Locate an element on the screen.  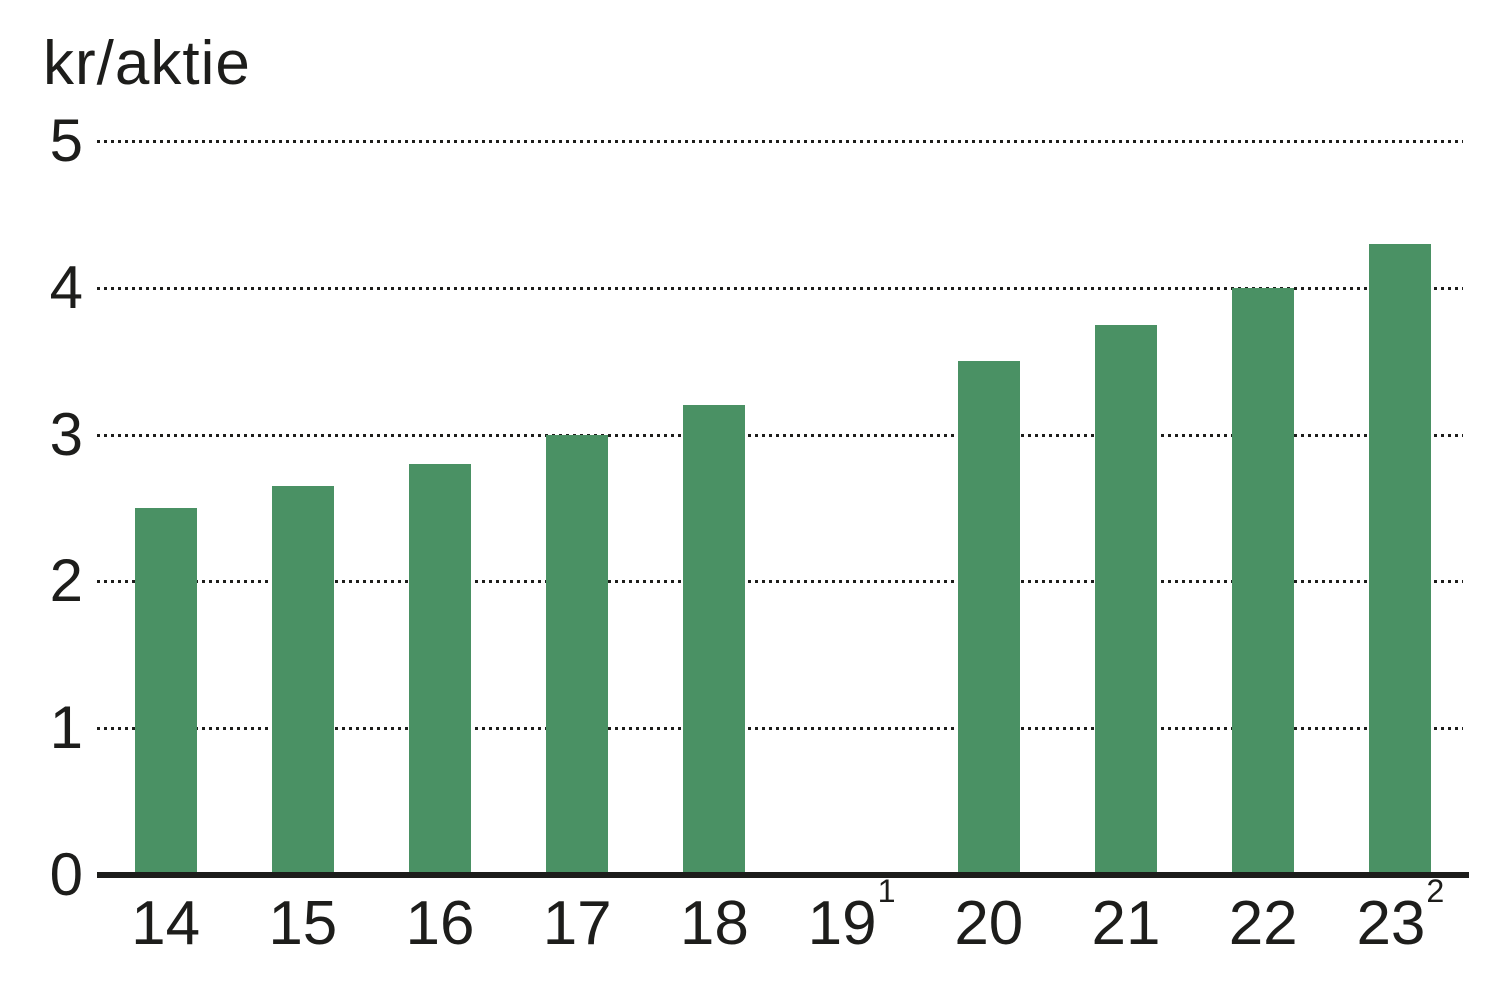
x-tick-label-20: 20 is located at coordinates (989, 924).